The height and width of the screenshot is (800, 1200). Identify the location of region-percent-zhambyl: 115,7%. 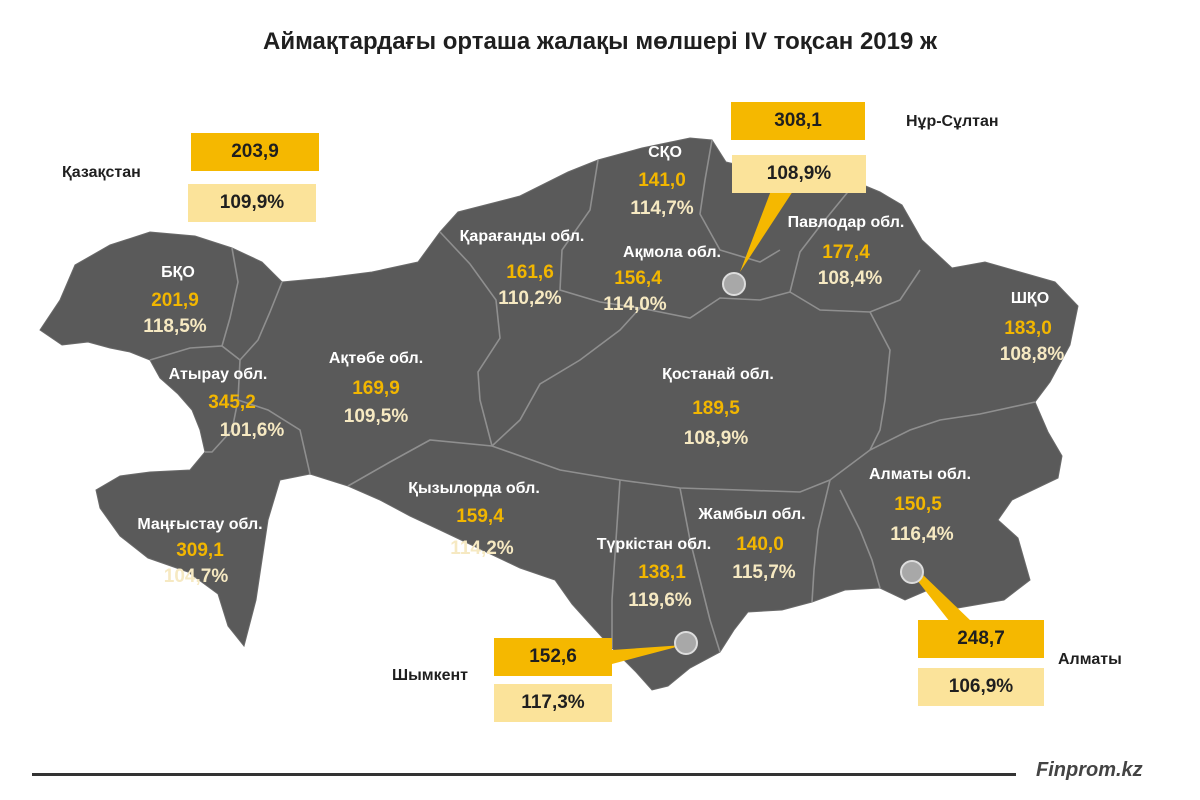
(764, 572).